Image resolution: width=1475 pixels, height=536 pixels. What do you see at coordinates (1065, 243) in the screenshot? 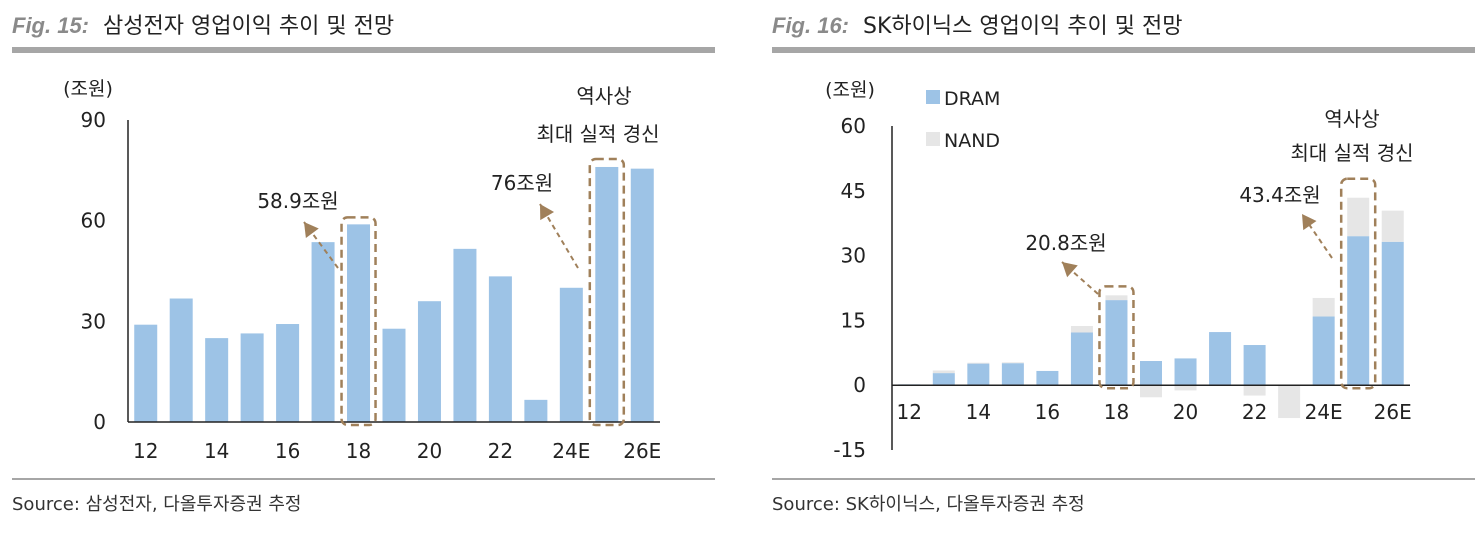
I see `annotation-label-18: 20.8조원` at bounding box center [1065, 243].